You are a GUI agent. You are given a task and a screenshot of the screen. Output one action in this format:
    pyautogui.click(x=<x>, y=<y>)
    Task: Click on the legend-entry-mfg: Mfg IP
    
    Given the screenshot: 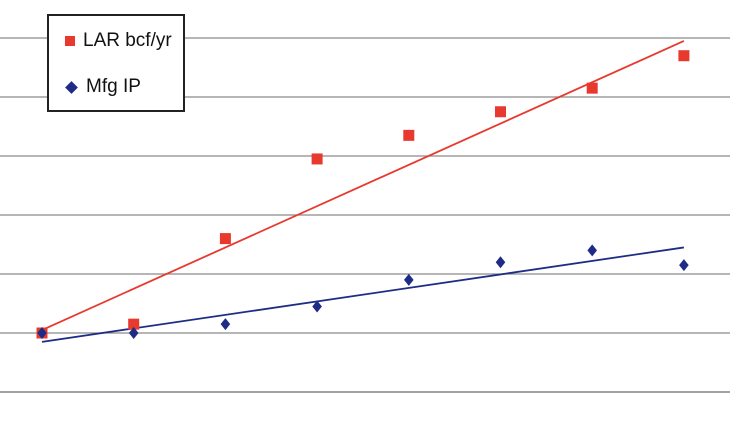 What is the action you would take?
    pyautogui.click(x=103, y=87)
    